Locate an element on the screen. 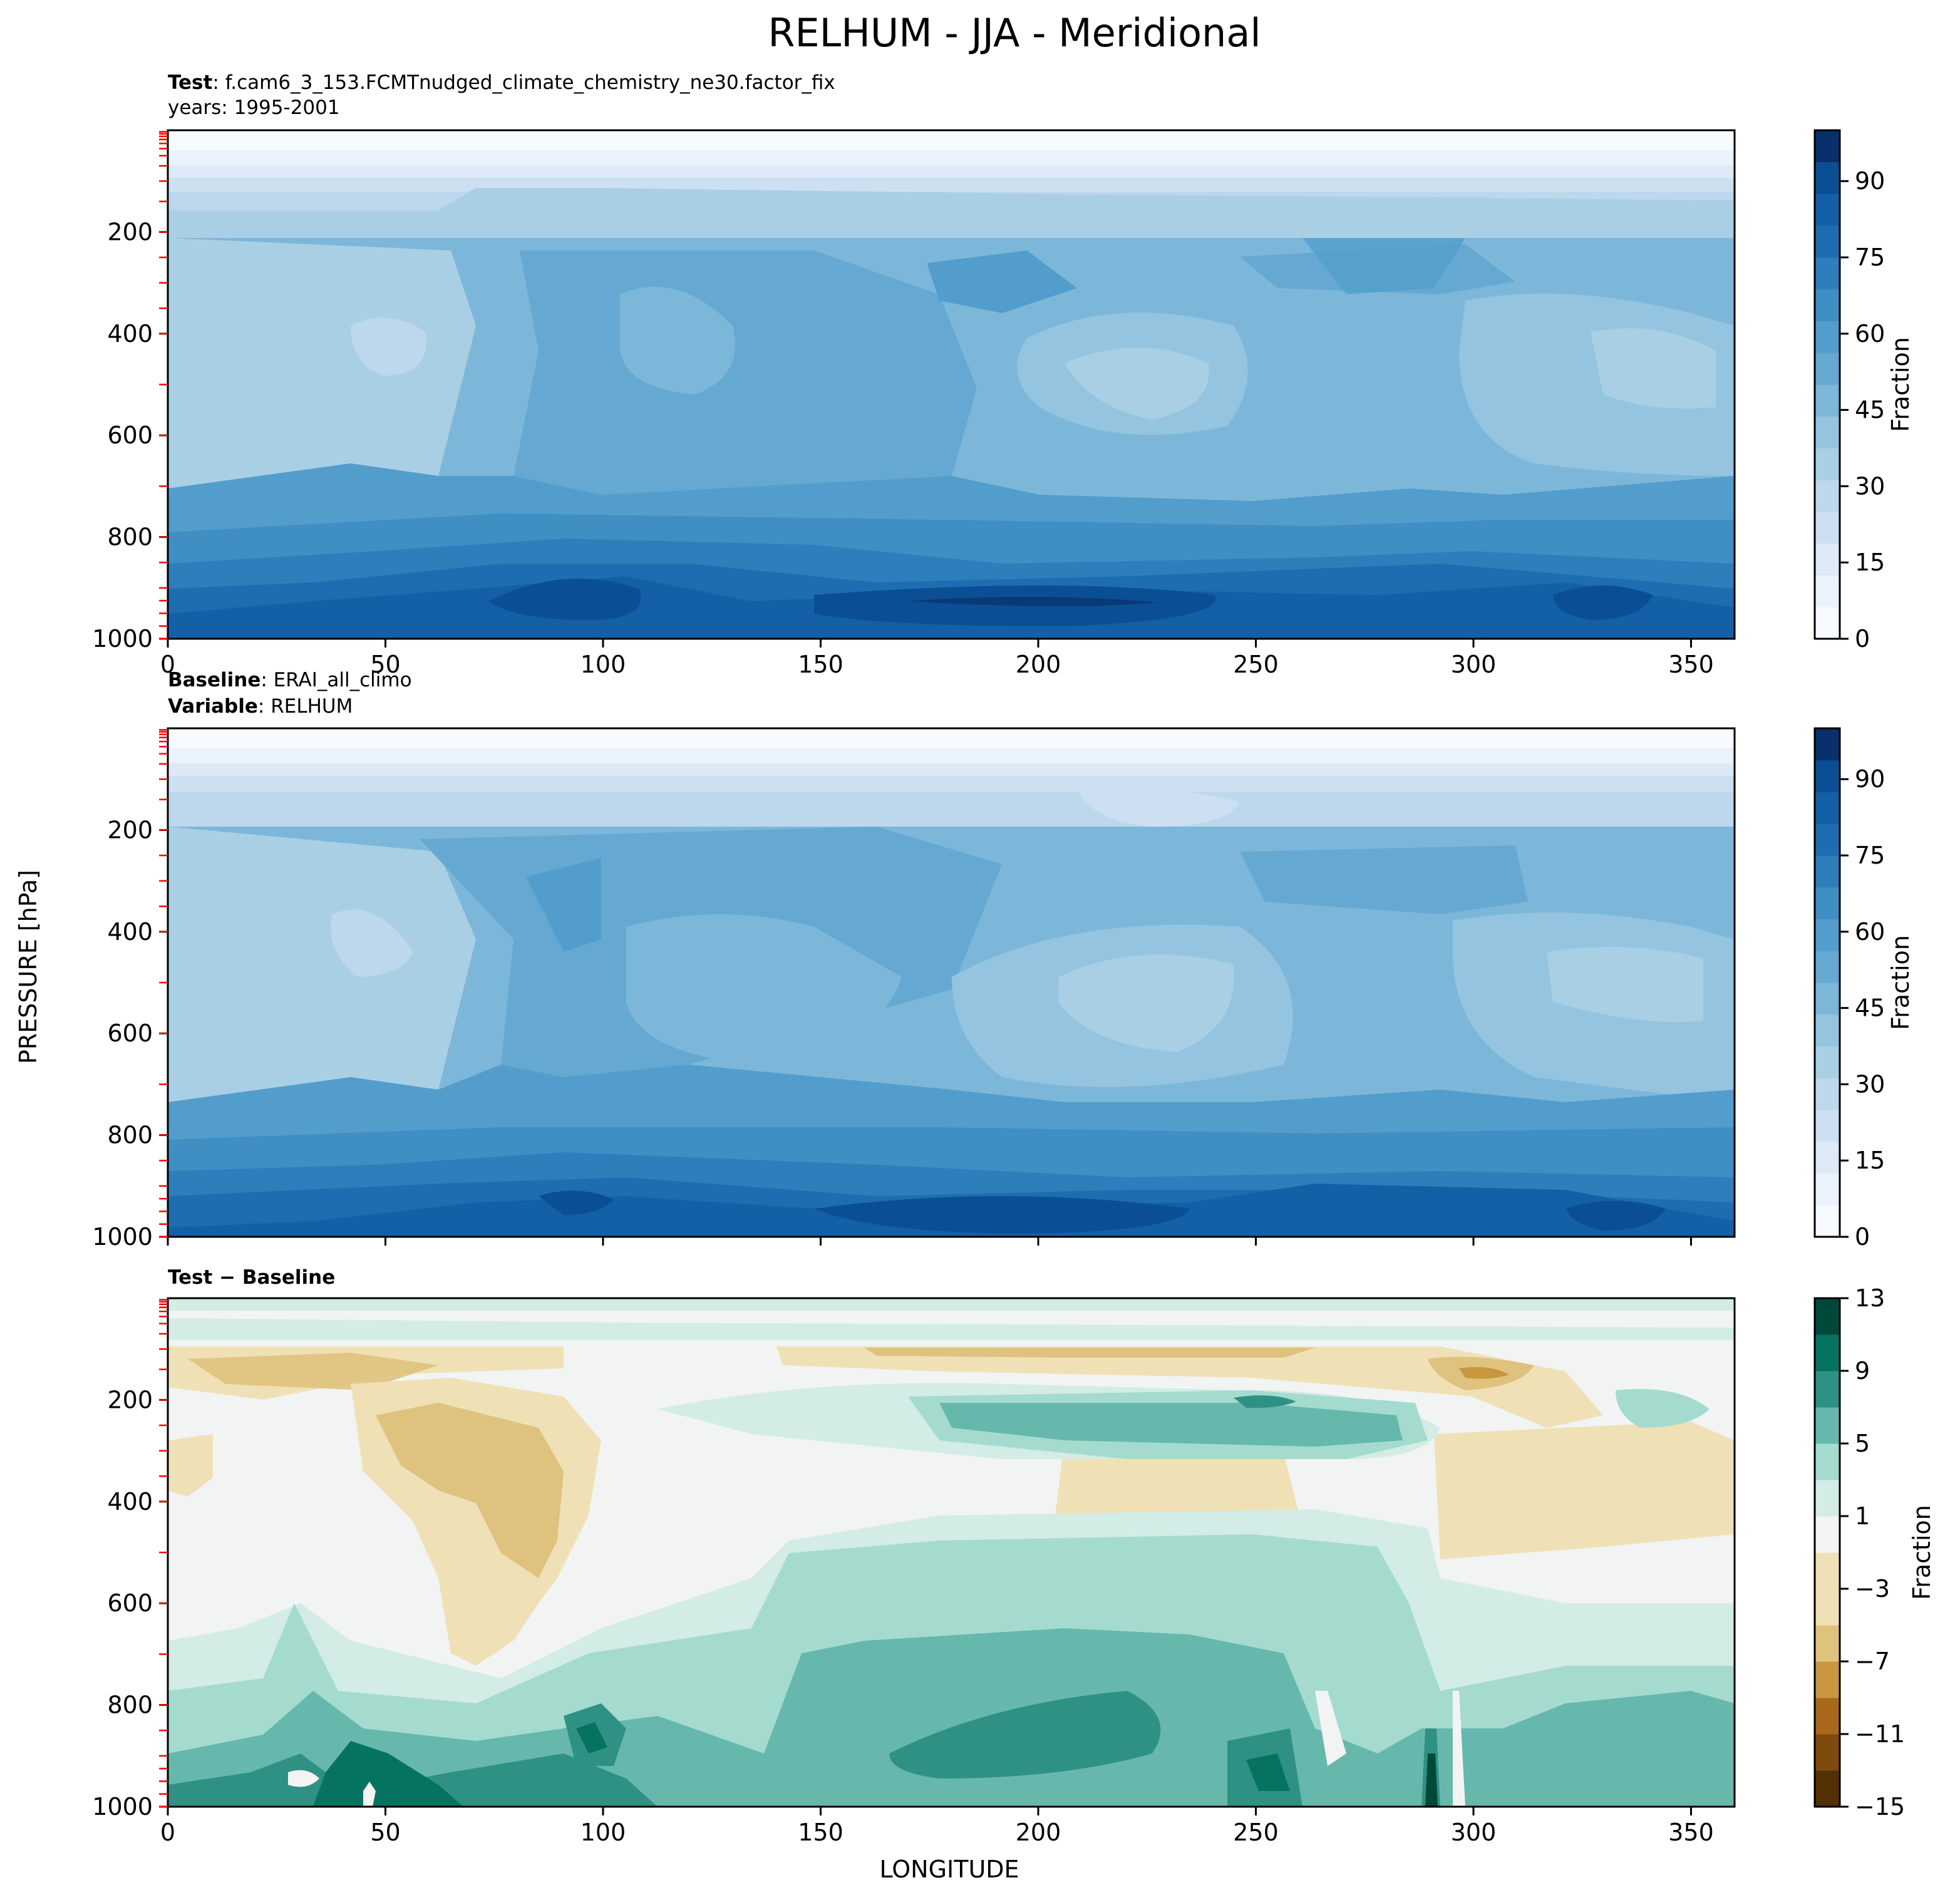 Image resolution: width=1960 pixels, height=1900 pixels. colorbar-tick-label: −3 is located at coordinates (1872, 1589).